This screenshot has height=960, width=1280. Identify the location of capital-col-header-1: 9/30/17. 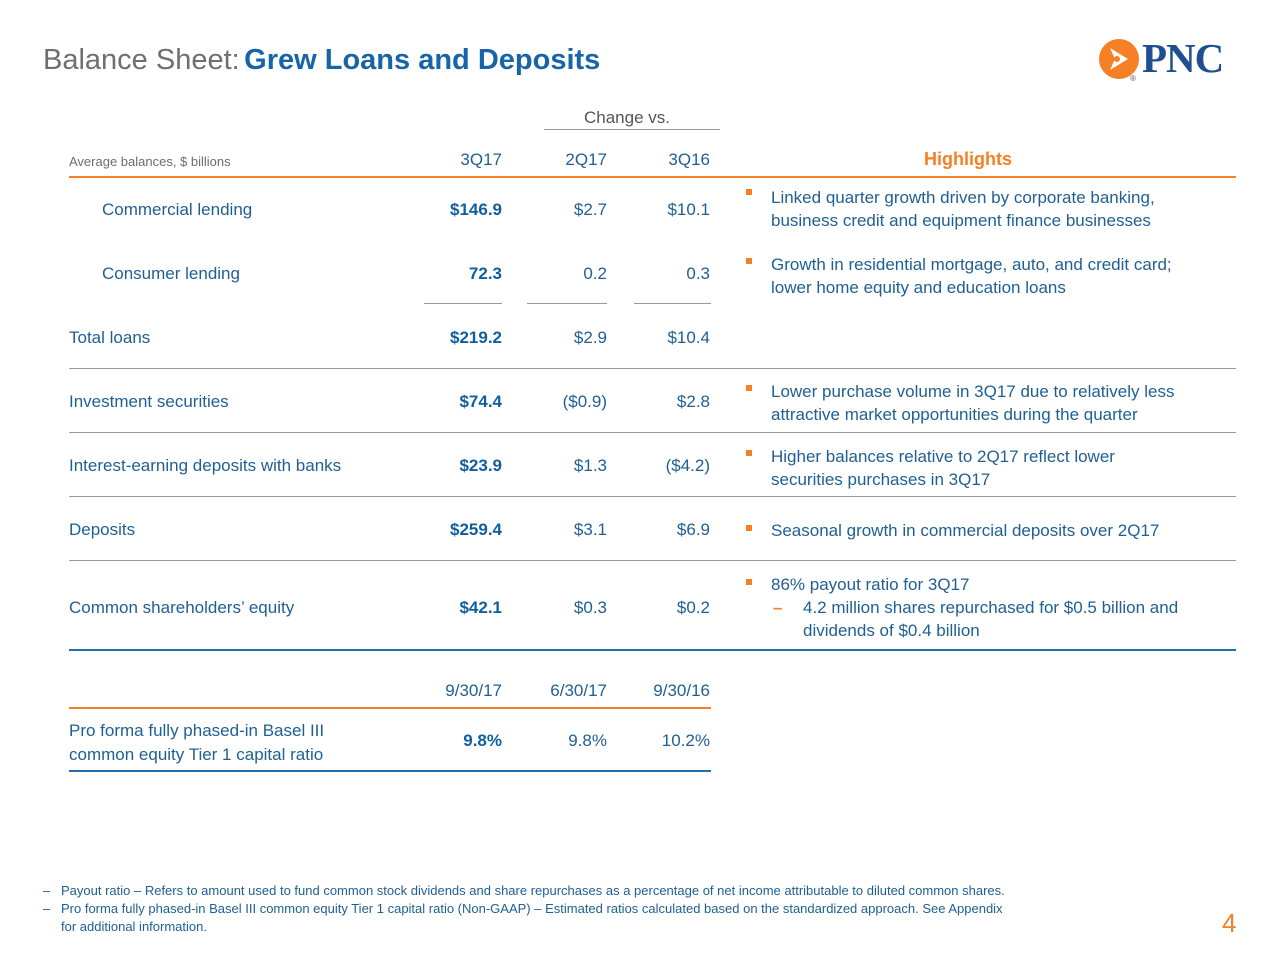
(473, 690).